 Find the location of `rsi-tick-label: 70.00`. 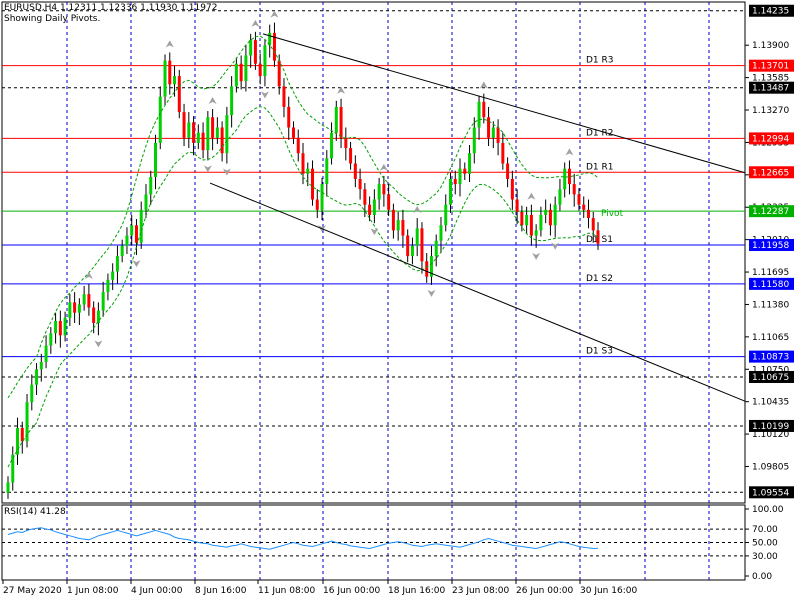

rsi-tick-label: 70.00 is located at coordinates (765, 530).